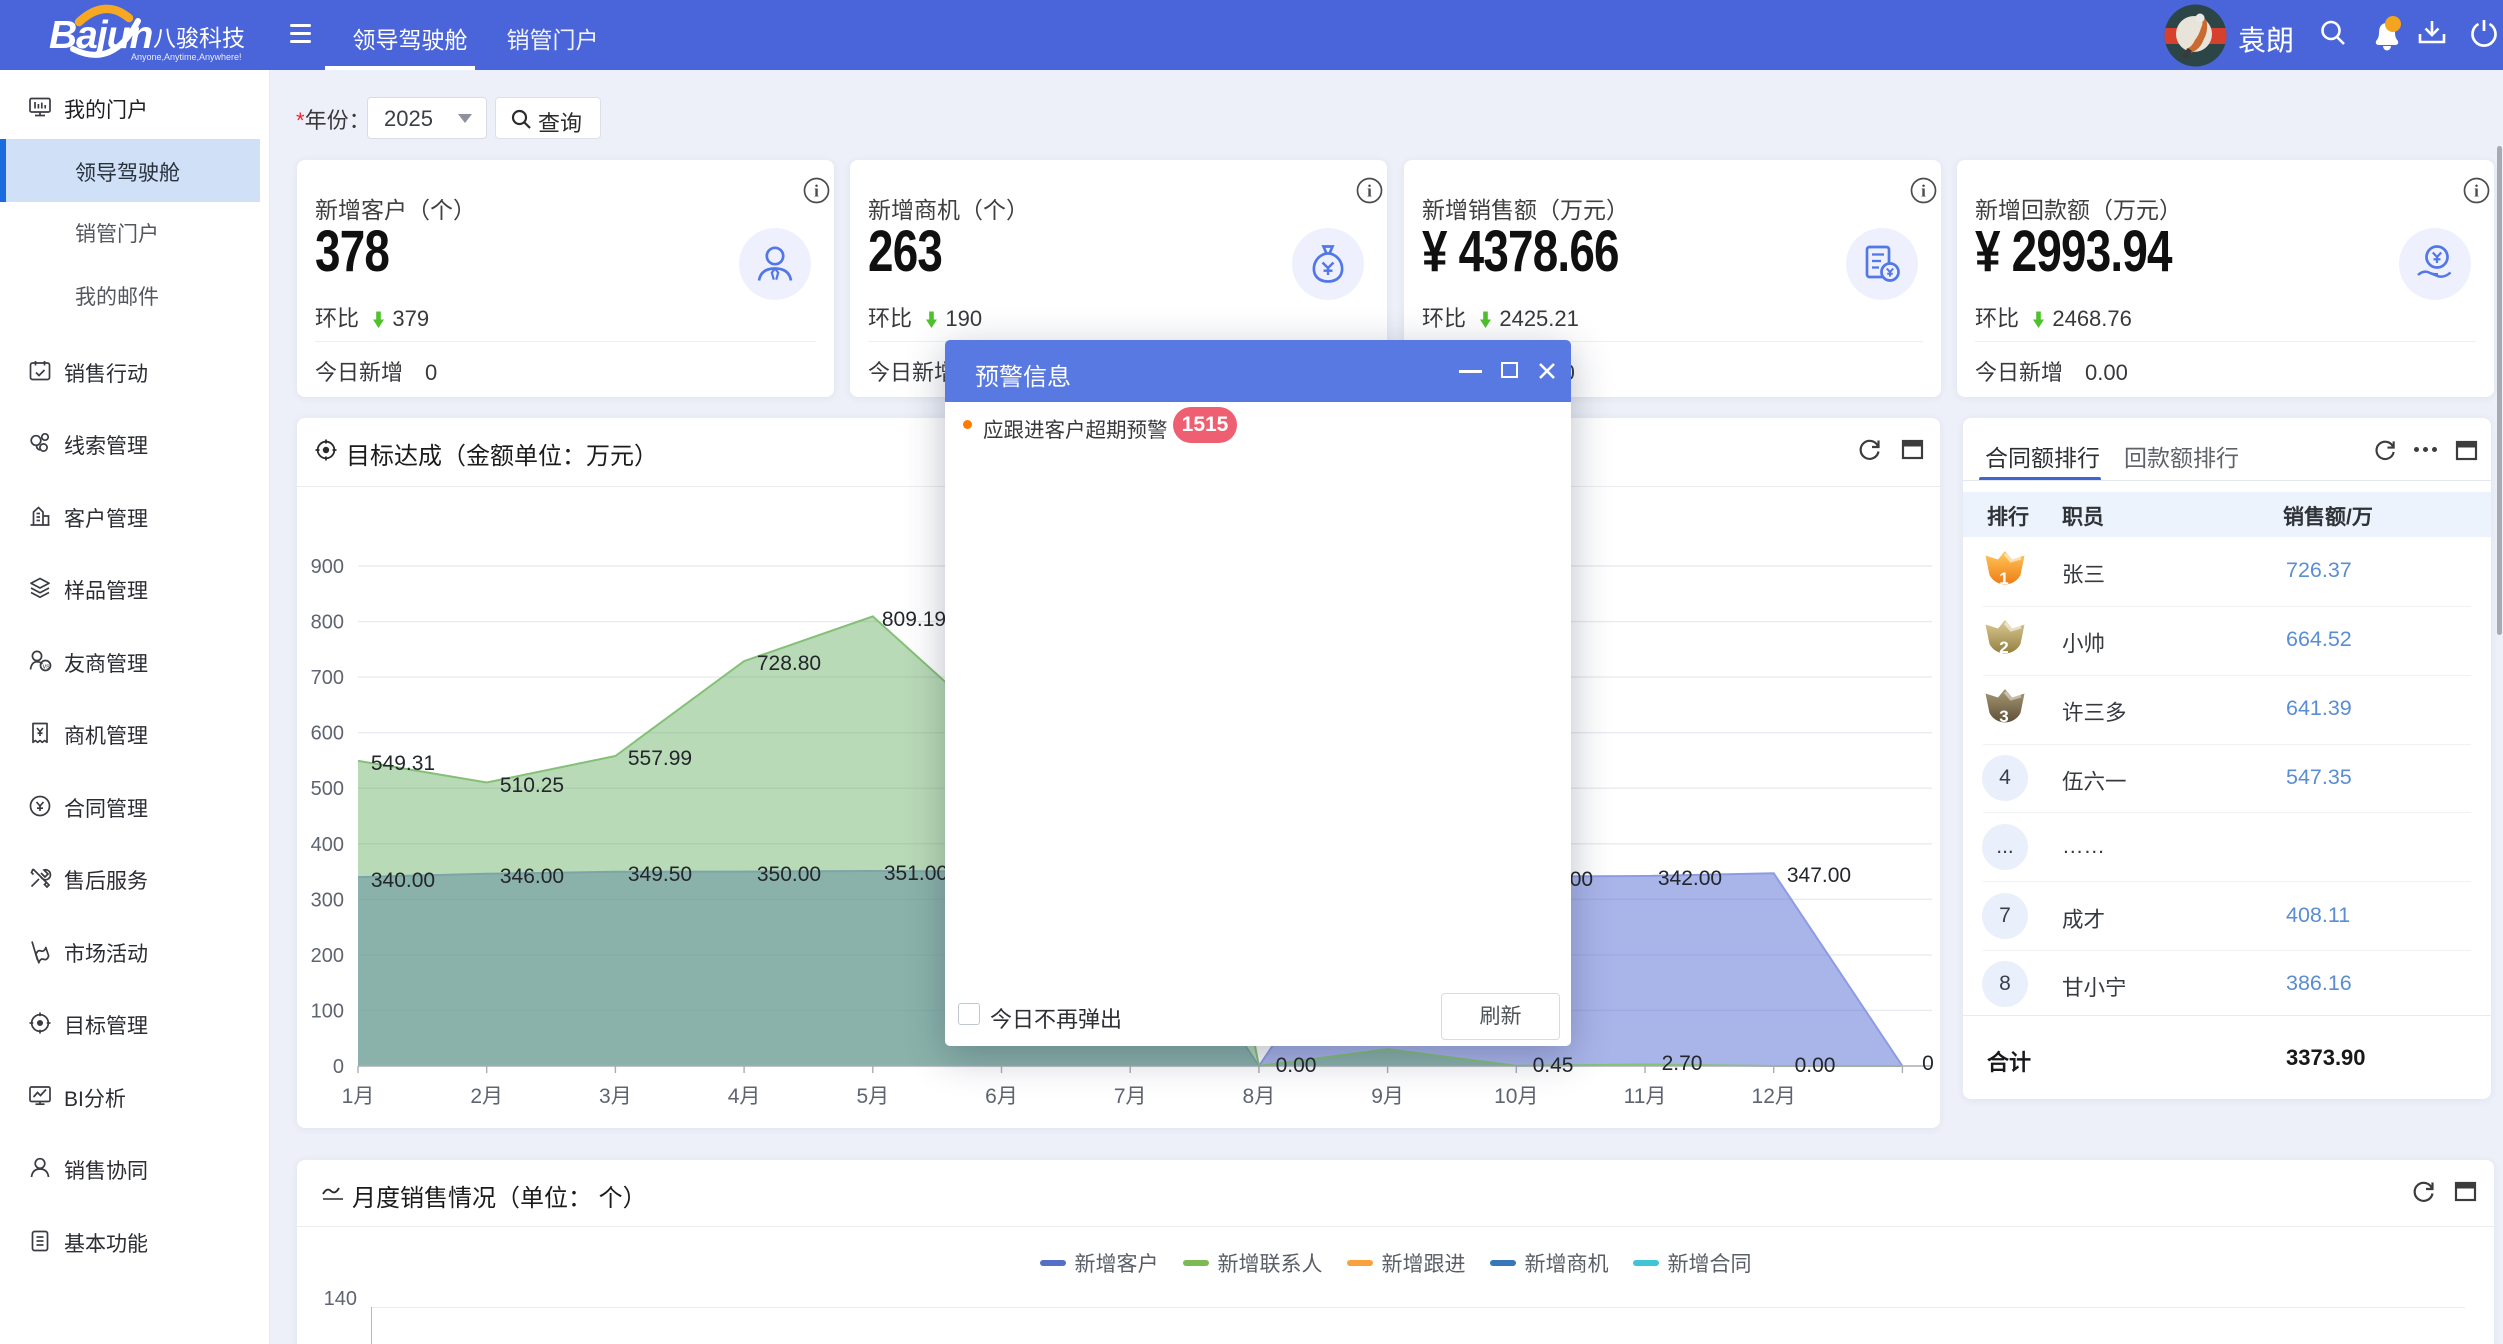  What do you see at coordinates (1387, 1096) in the screenshot?
I see `svg-text: 9月` at bounding box center [1387, 1096].